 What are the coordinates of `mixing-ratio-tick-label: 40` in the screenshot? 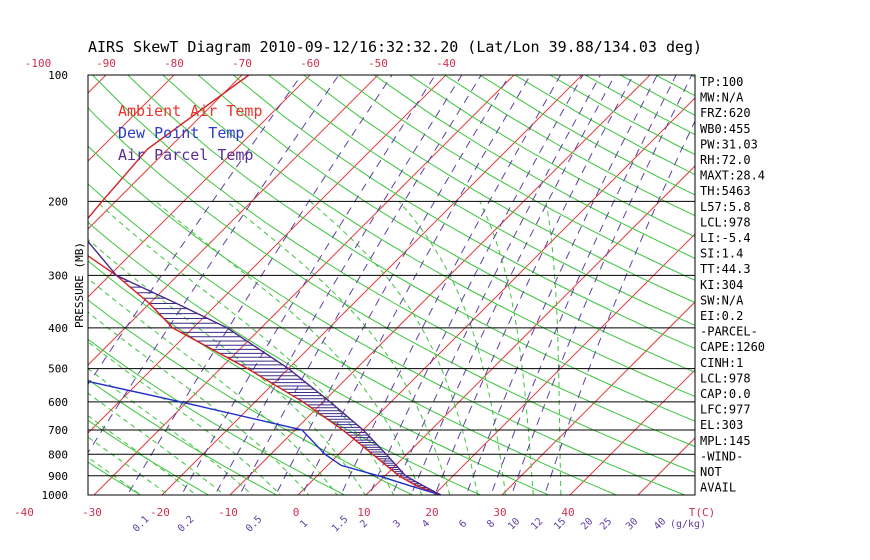 It's located at (660, 524).